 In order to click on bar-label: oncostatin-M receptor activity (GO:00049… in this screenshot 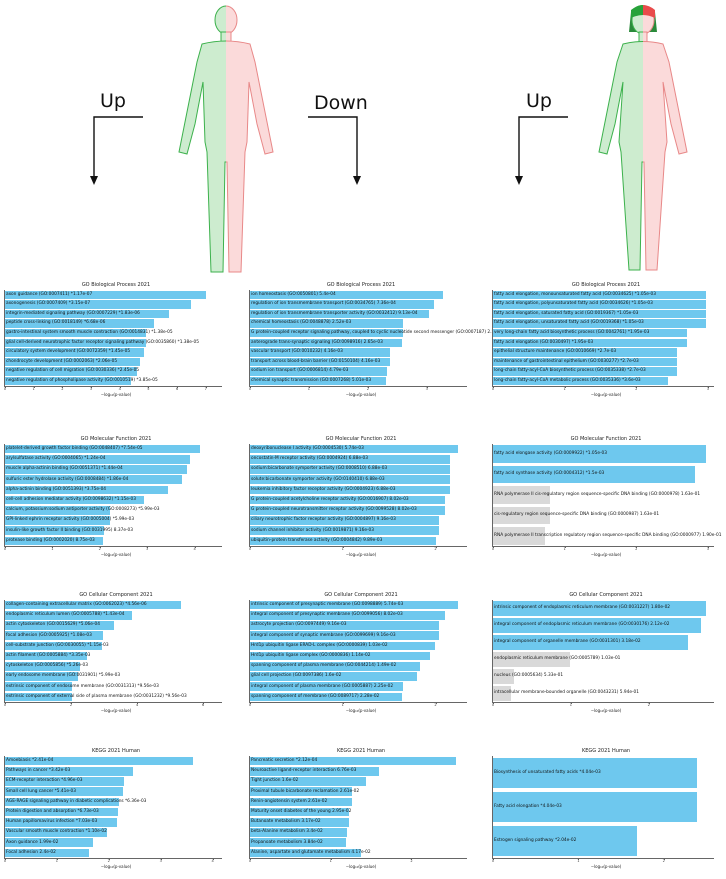, I will do `click(309, 459)`.